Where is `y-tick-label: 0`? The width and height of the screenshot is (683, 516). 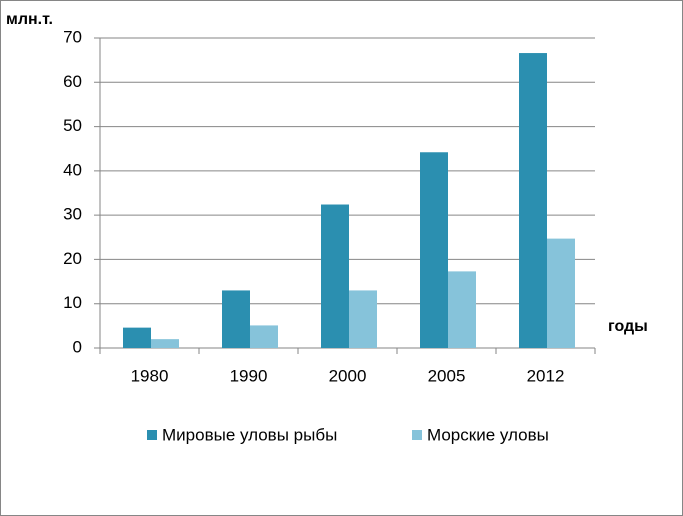
y-tick-label: 0 is located at coordinates (77, 346).